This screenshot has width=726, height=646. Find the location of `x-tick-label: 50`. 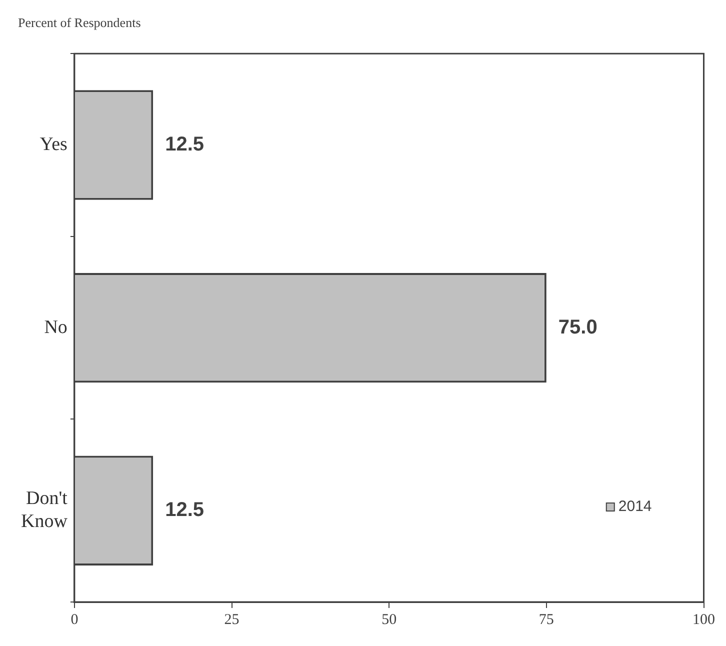

x-tick-label: 50 is located at coordinates (389, 620).